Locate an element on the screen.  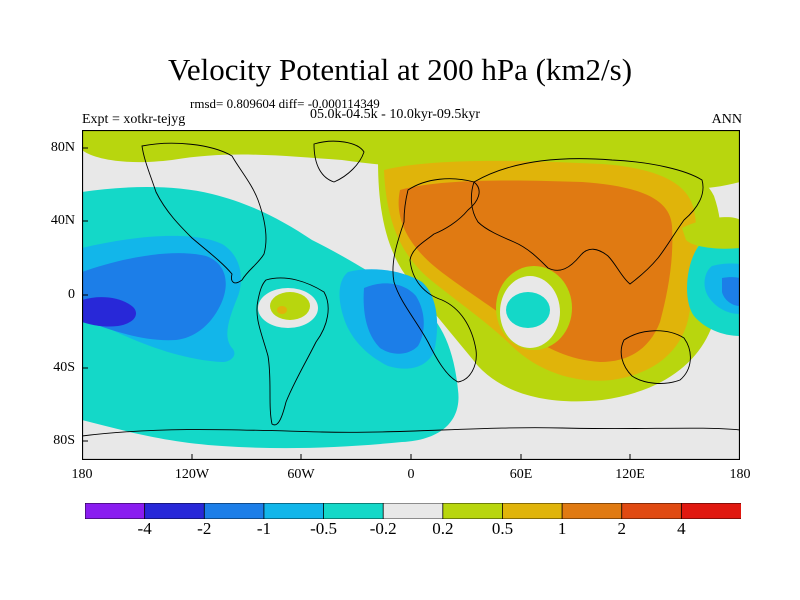
australia-coast is located at coordinates (655, 357).